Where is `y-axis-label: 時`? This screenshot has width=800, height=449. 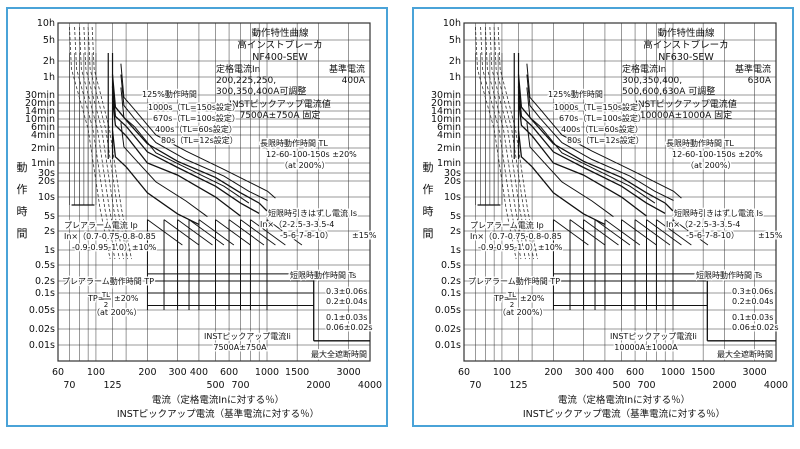
y-axis-label: 時 is located at coordinates (428, 211).